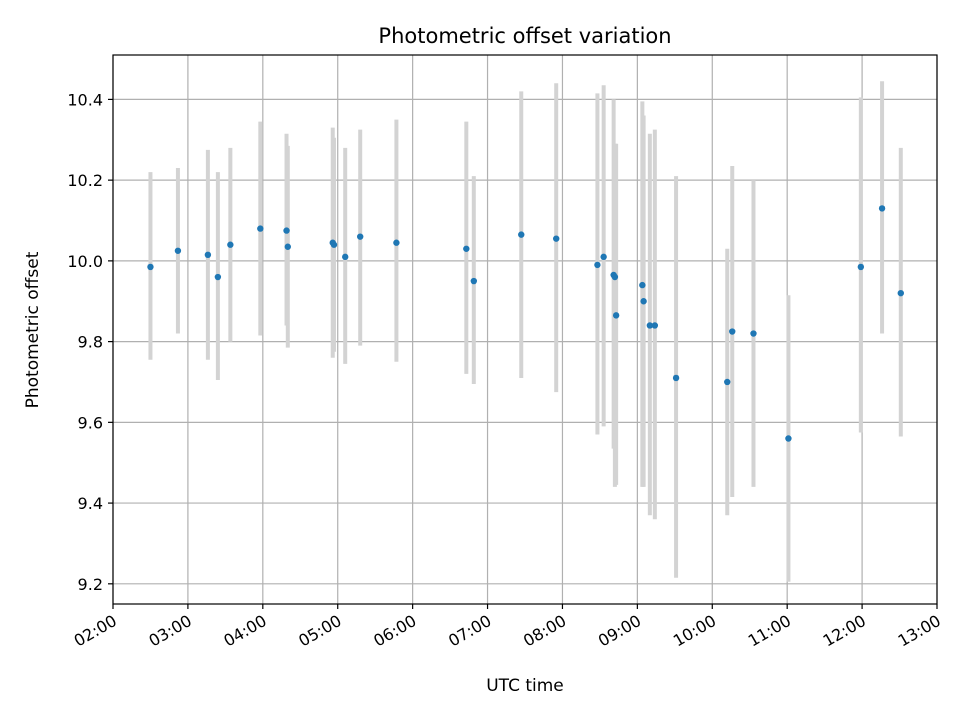  I want to click on y-tick-label: 9.8, so click(90, 342).